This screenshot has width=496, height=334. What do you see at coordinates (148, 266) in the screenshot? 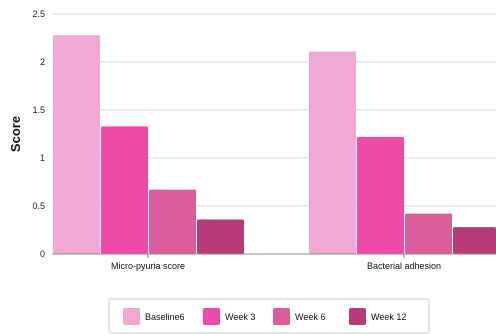
I see `x-category-label: Micro-pyuria score` at bounding box center [148, 266].